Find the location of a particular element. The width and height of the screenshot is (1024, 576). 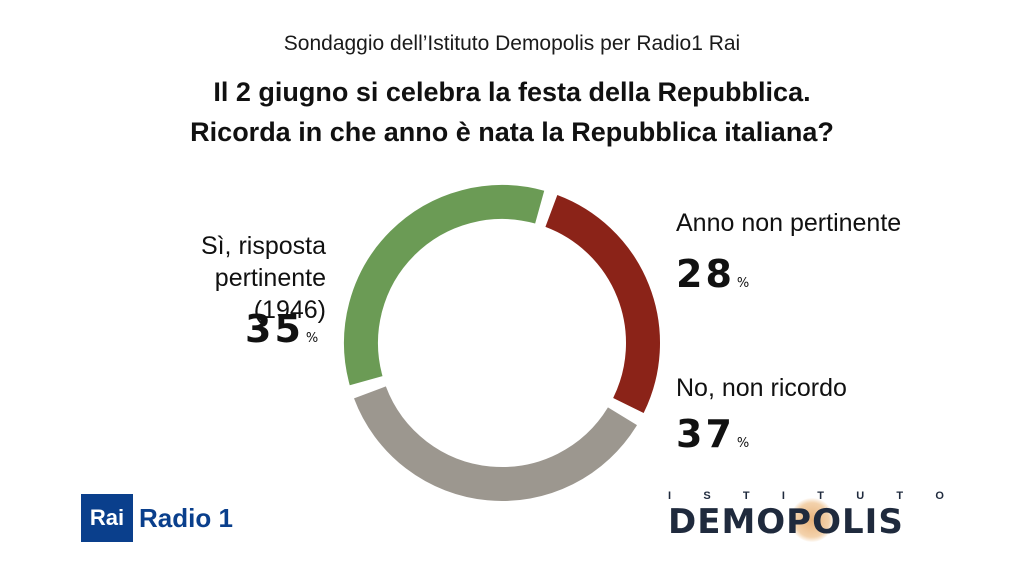

demopolis-logo-main: DEMOPOLIS is located at coordinates (786, 522).